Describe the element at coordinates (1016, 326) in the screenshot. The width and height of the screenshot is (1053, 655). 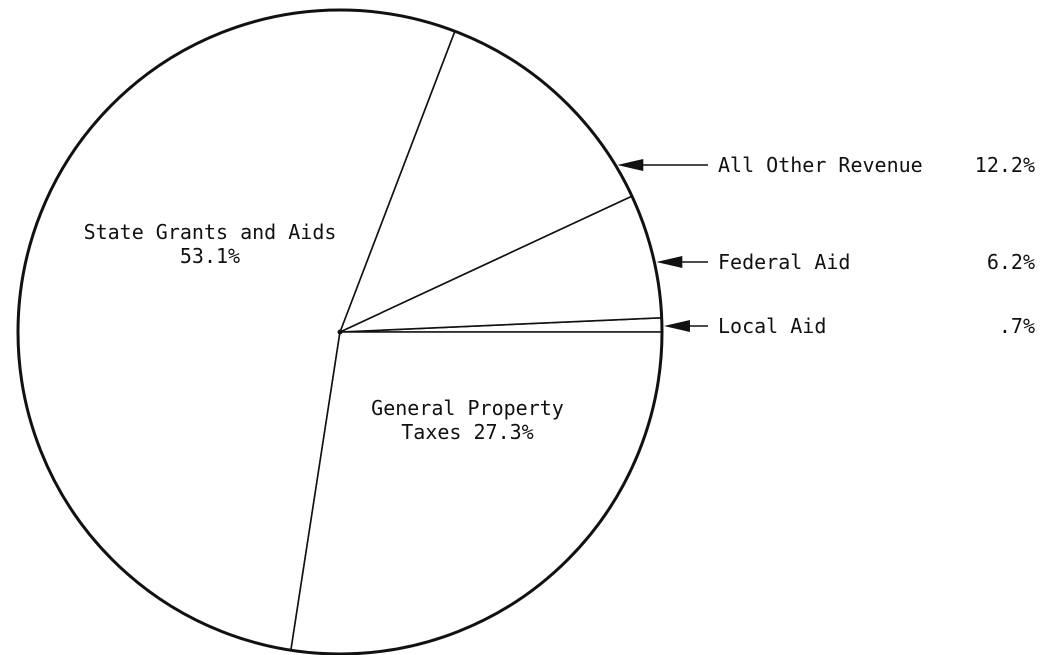
I see `value-label: .7%` at that location.